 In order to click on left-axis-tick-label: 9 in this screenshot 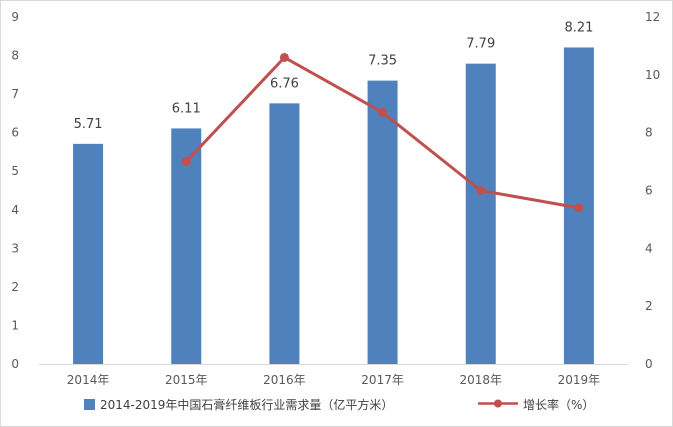, I will do `click(15, 17)`.